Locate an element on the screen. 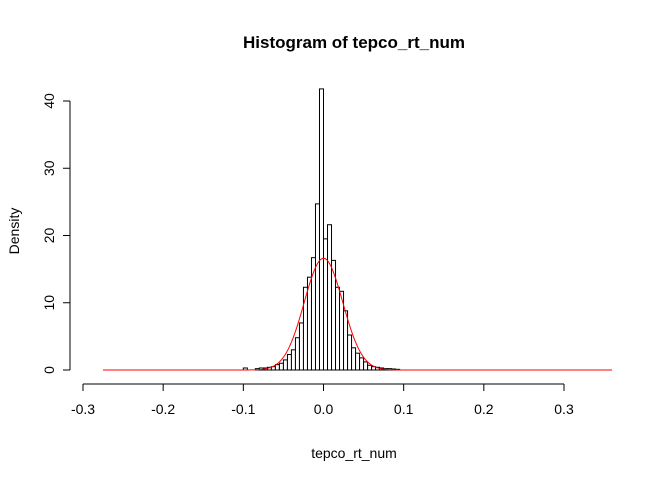  x-tick-label: -0.3 is located at coordinates (83, 409).